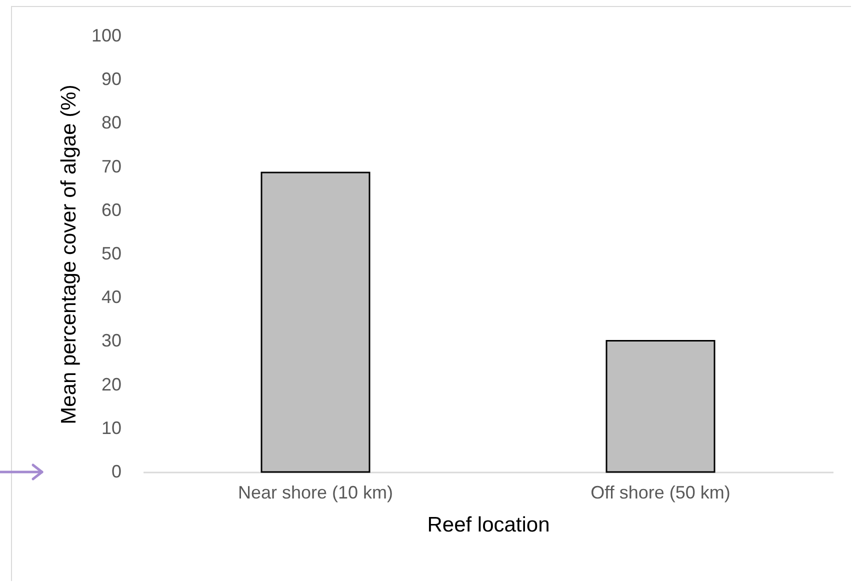  Describe the element at coordinates (111, 297) in the screenshot. I see `y-tick-label: 40` at that location.